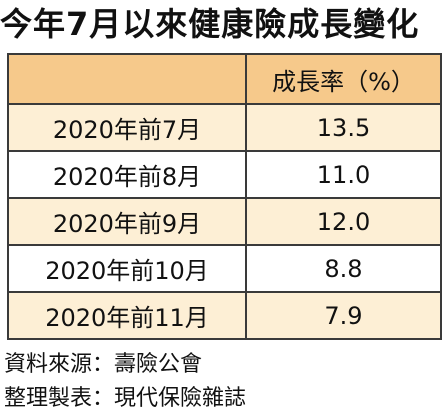  I want to click on data-source-note: 資料來源：壽險公會, so click(103, 364).